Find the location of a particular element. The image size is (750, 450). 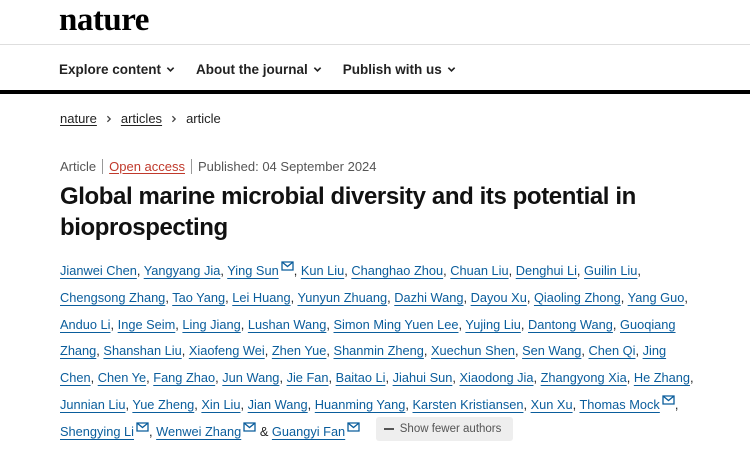

author-link: Inge Seim is located at coordinates (146, 324).